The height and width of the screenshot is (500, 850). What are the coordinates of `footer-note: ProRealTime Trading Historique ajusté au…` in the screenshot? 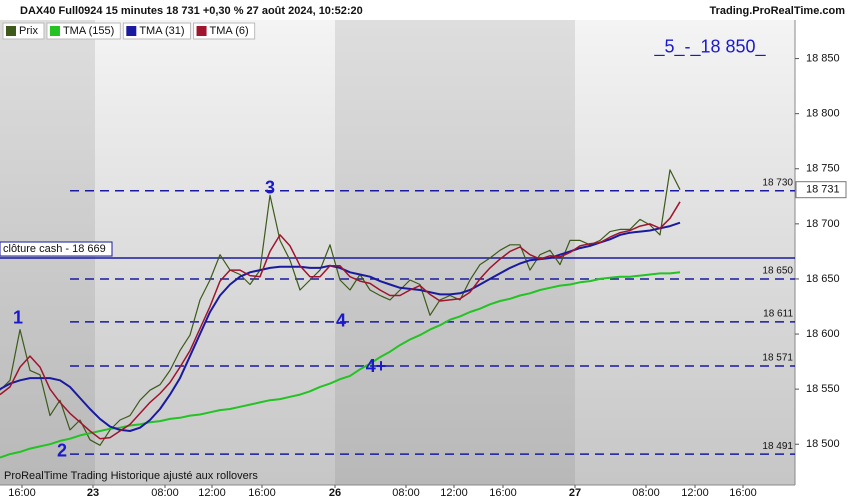 It's located at (131, 476).